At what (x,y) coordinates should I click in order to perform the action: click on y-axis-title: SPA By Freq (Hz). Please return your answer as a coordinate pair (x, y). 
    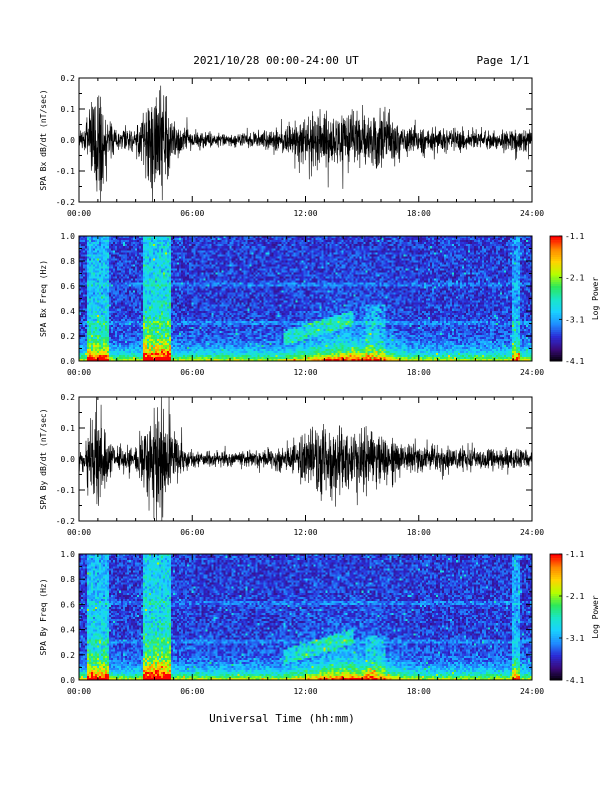
    Looking at the image, I should click on (43, 616).